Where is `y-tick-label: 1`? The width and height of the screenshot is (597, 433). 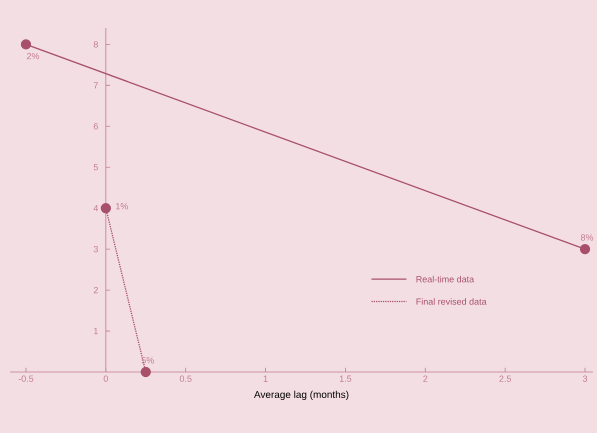
y-tick-label: 1 is located at coordinates (96, 331).